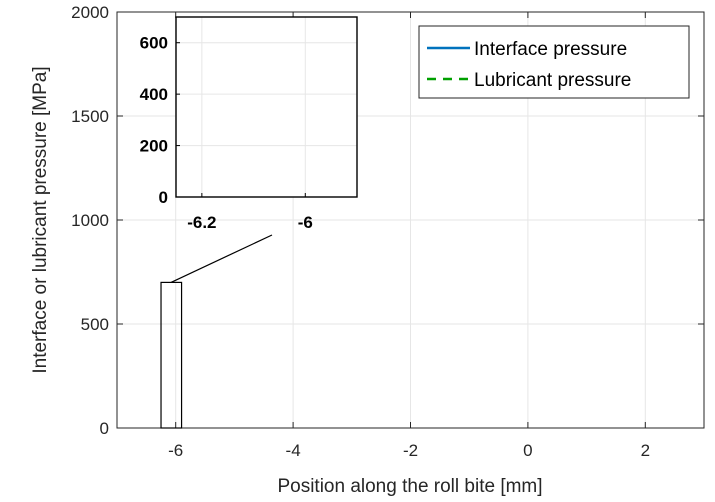 The width and height of the screenshot is (715, 502). I want to click on inset-y-tick-label: 200, so click(154, 146).